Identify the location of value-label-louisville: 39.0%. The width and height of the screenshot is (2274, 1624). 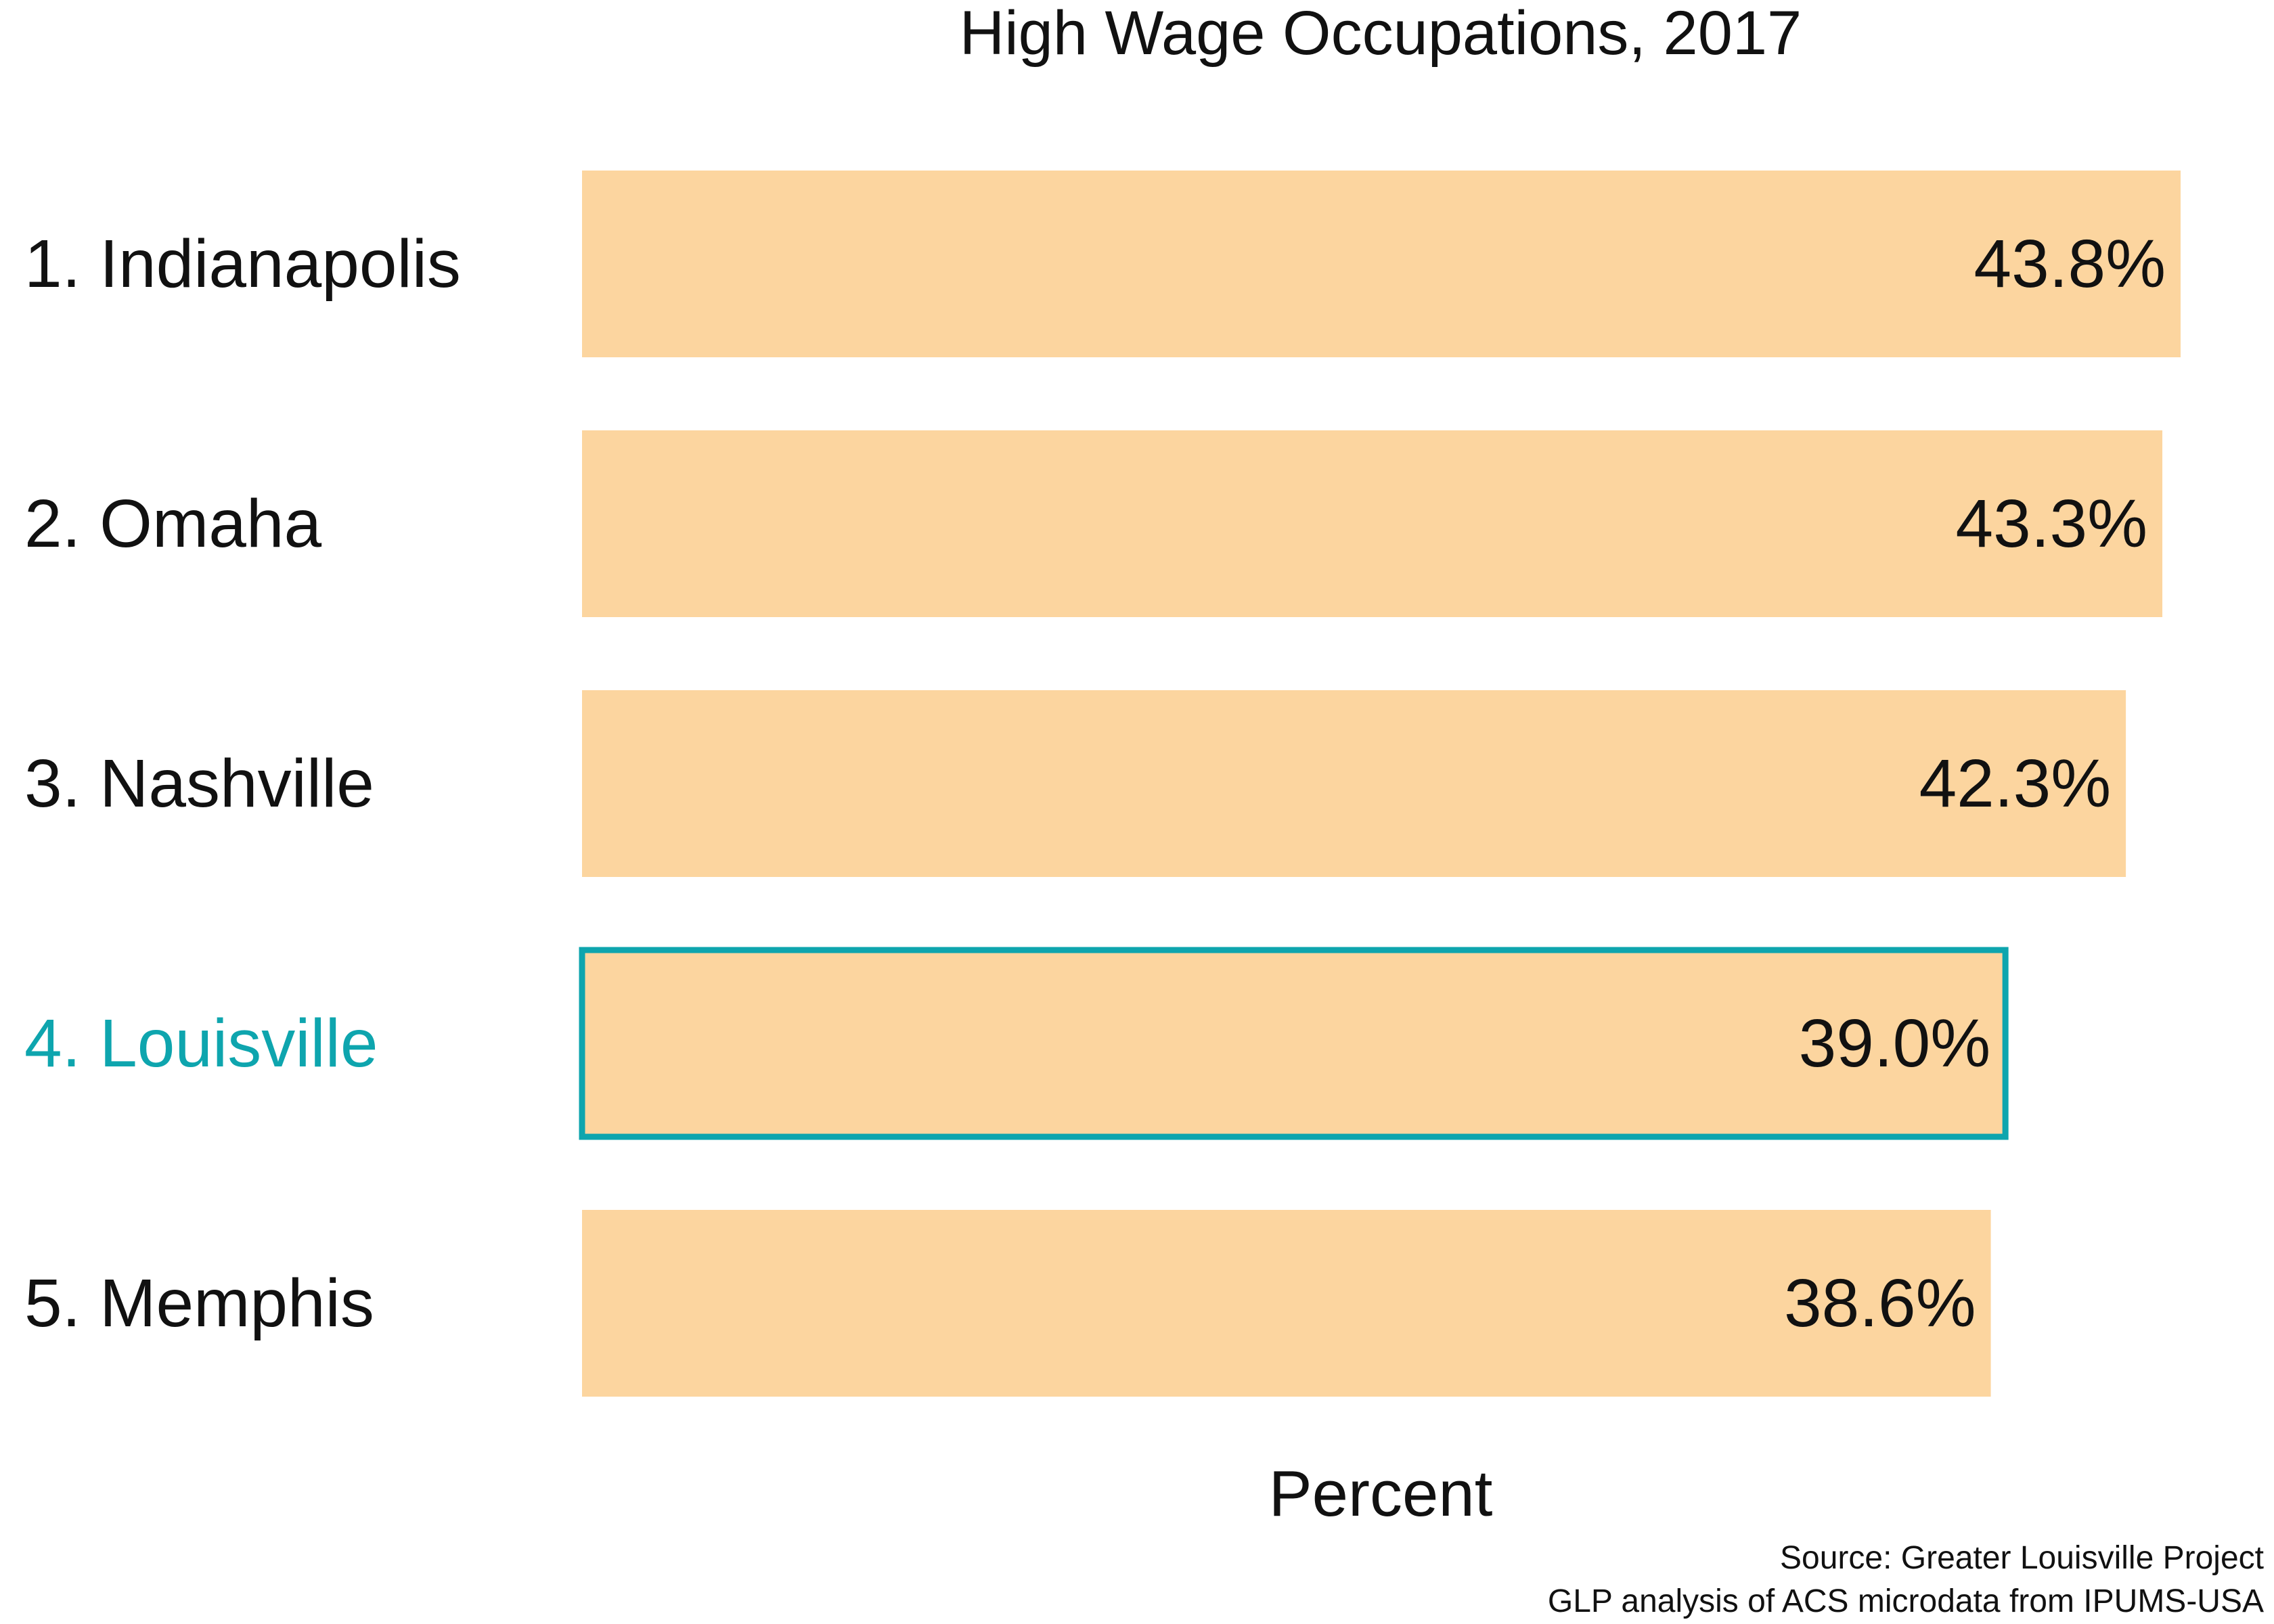
(1895, 1043).